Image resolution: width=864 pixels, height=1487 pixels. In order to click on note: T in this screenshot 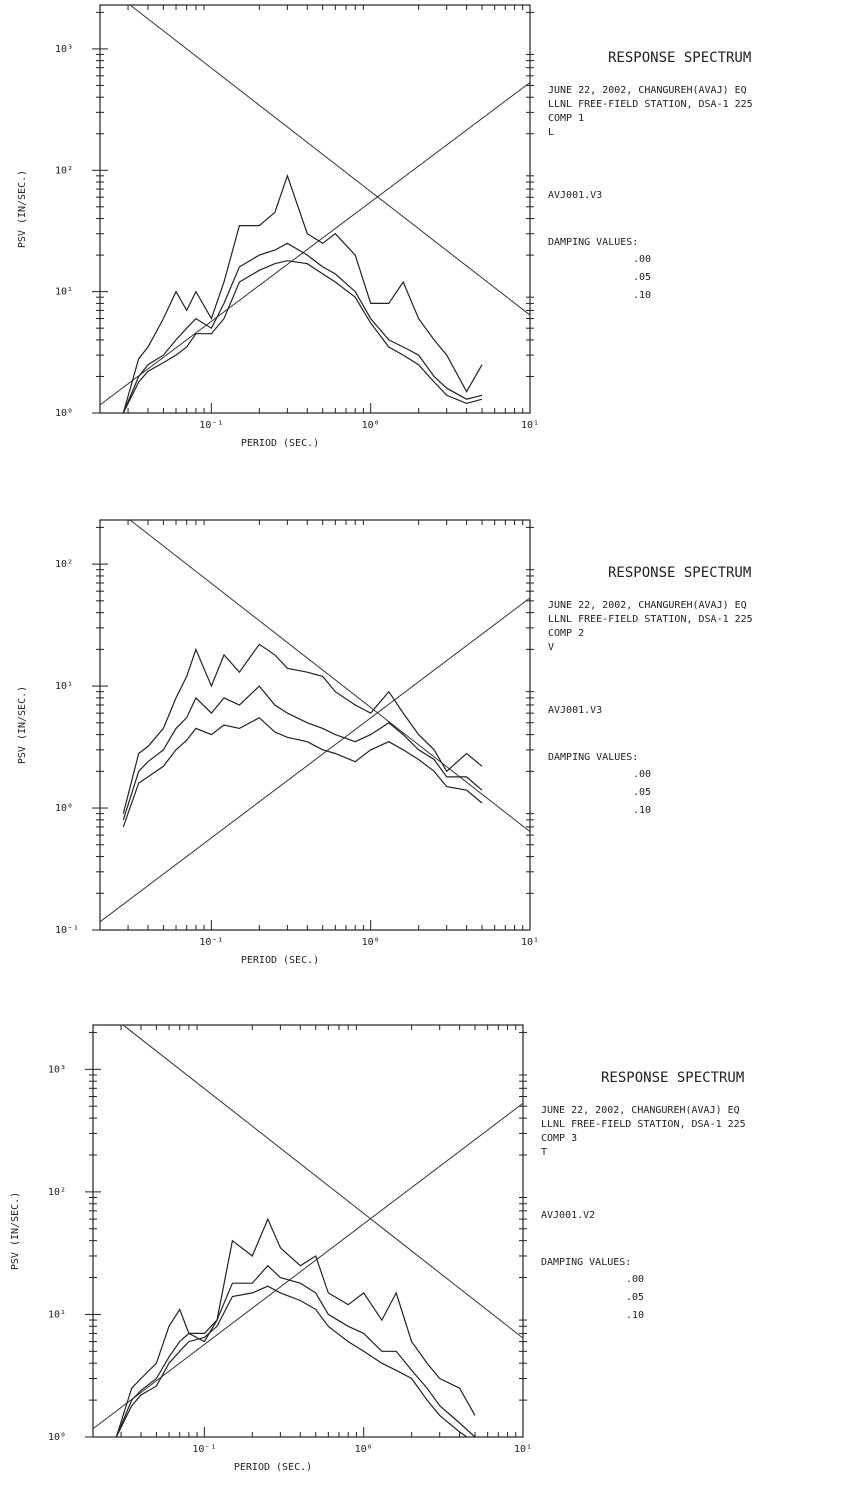, I will do `click(544, 1152)`.